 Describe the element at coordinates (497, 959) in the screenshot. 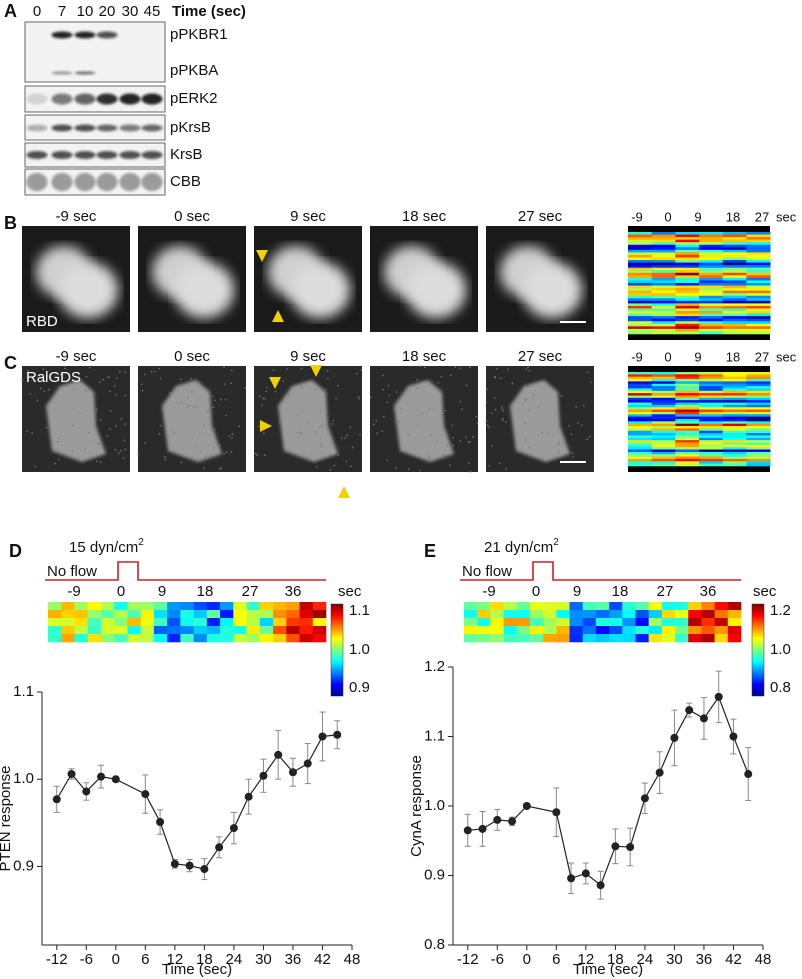

I see `x-tick-label: -6` at that location.